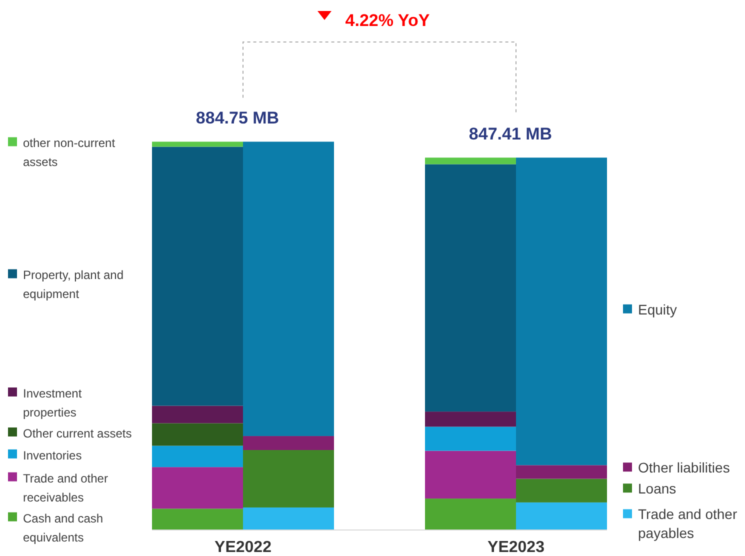 Image resolution: width=745 pixels, height=556 pixels. Describe the element at coordinates (65, 487) in the screenshot. I see `legend-label: Trade and other receivables` at that location.